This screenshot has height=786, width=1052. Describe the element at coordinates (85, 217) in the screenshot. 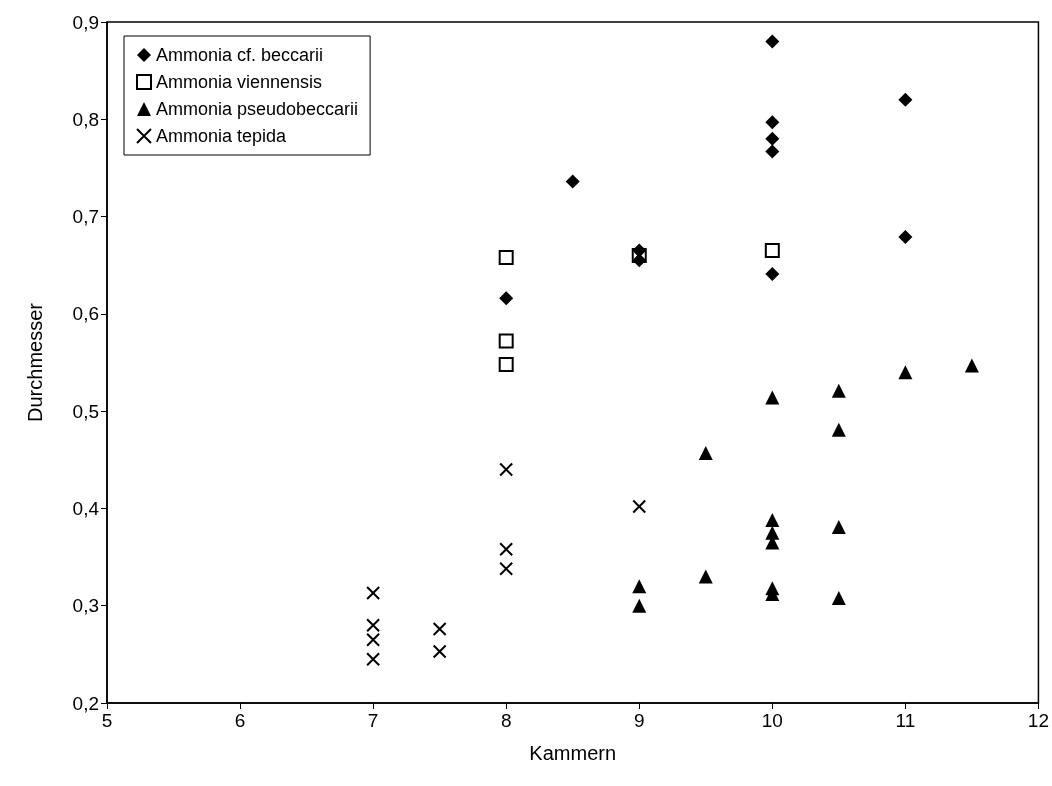

I see `y-tick-label: 0,7` at that location.